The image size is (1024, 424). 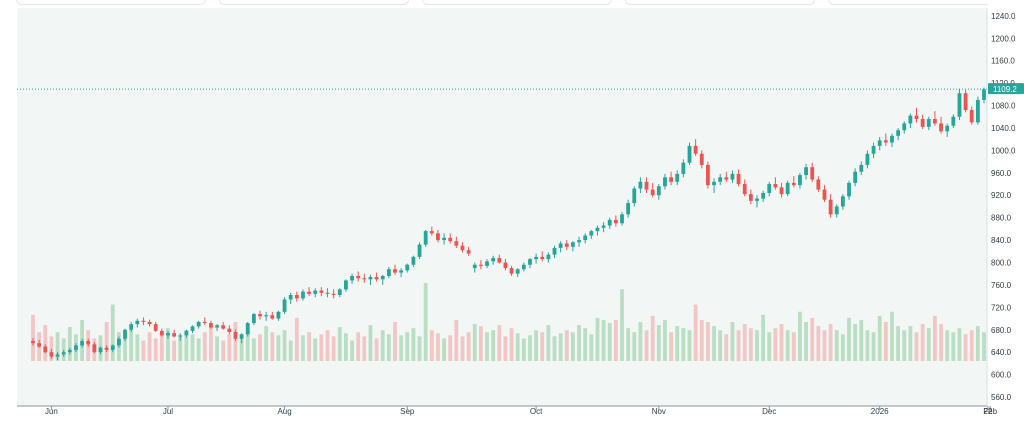 What do you see at coordinates (1001, 240) in the screenshot?
I see `y-tick-label: 840.0` at bounding box center [1001, 240].